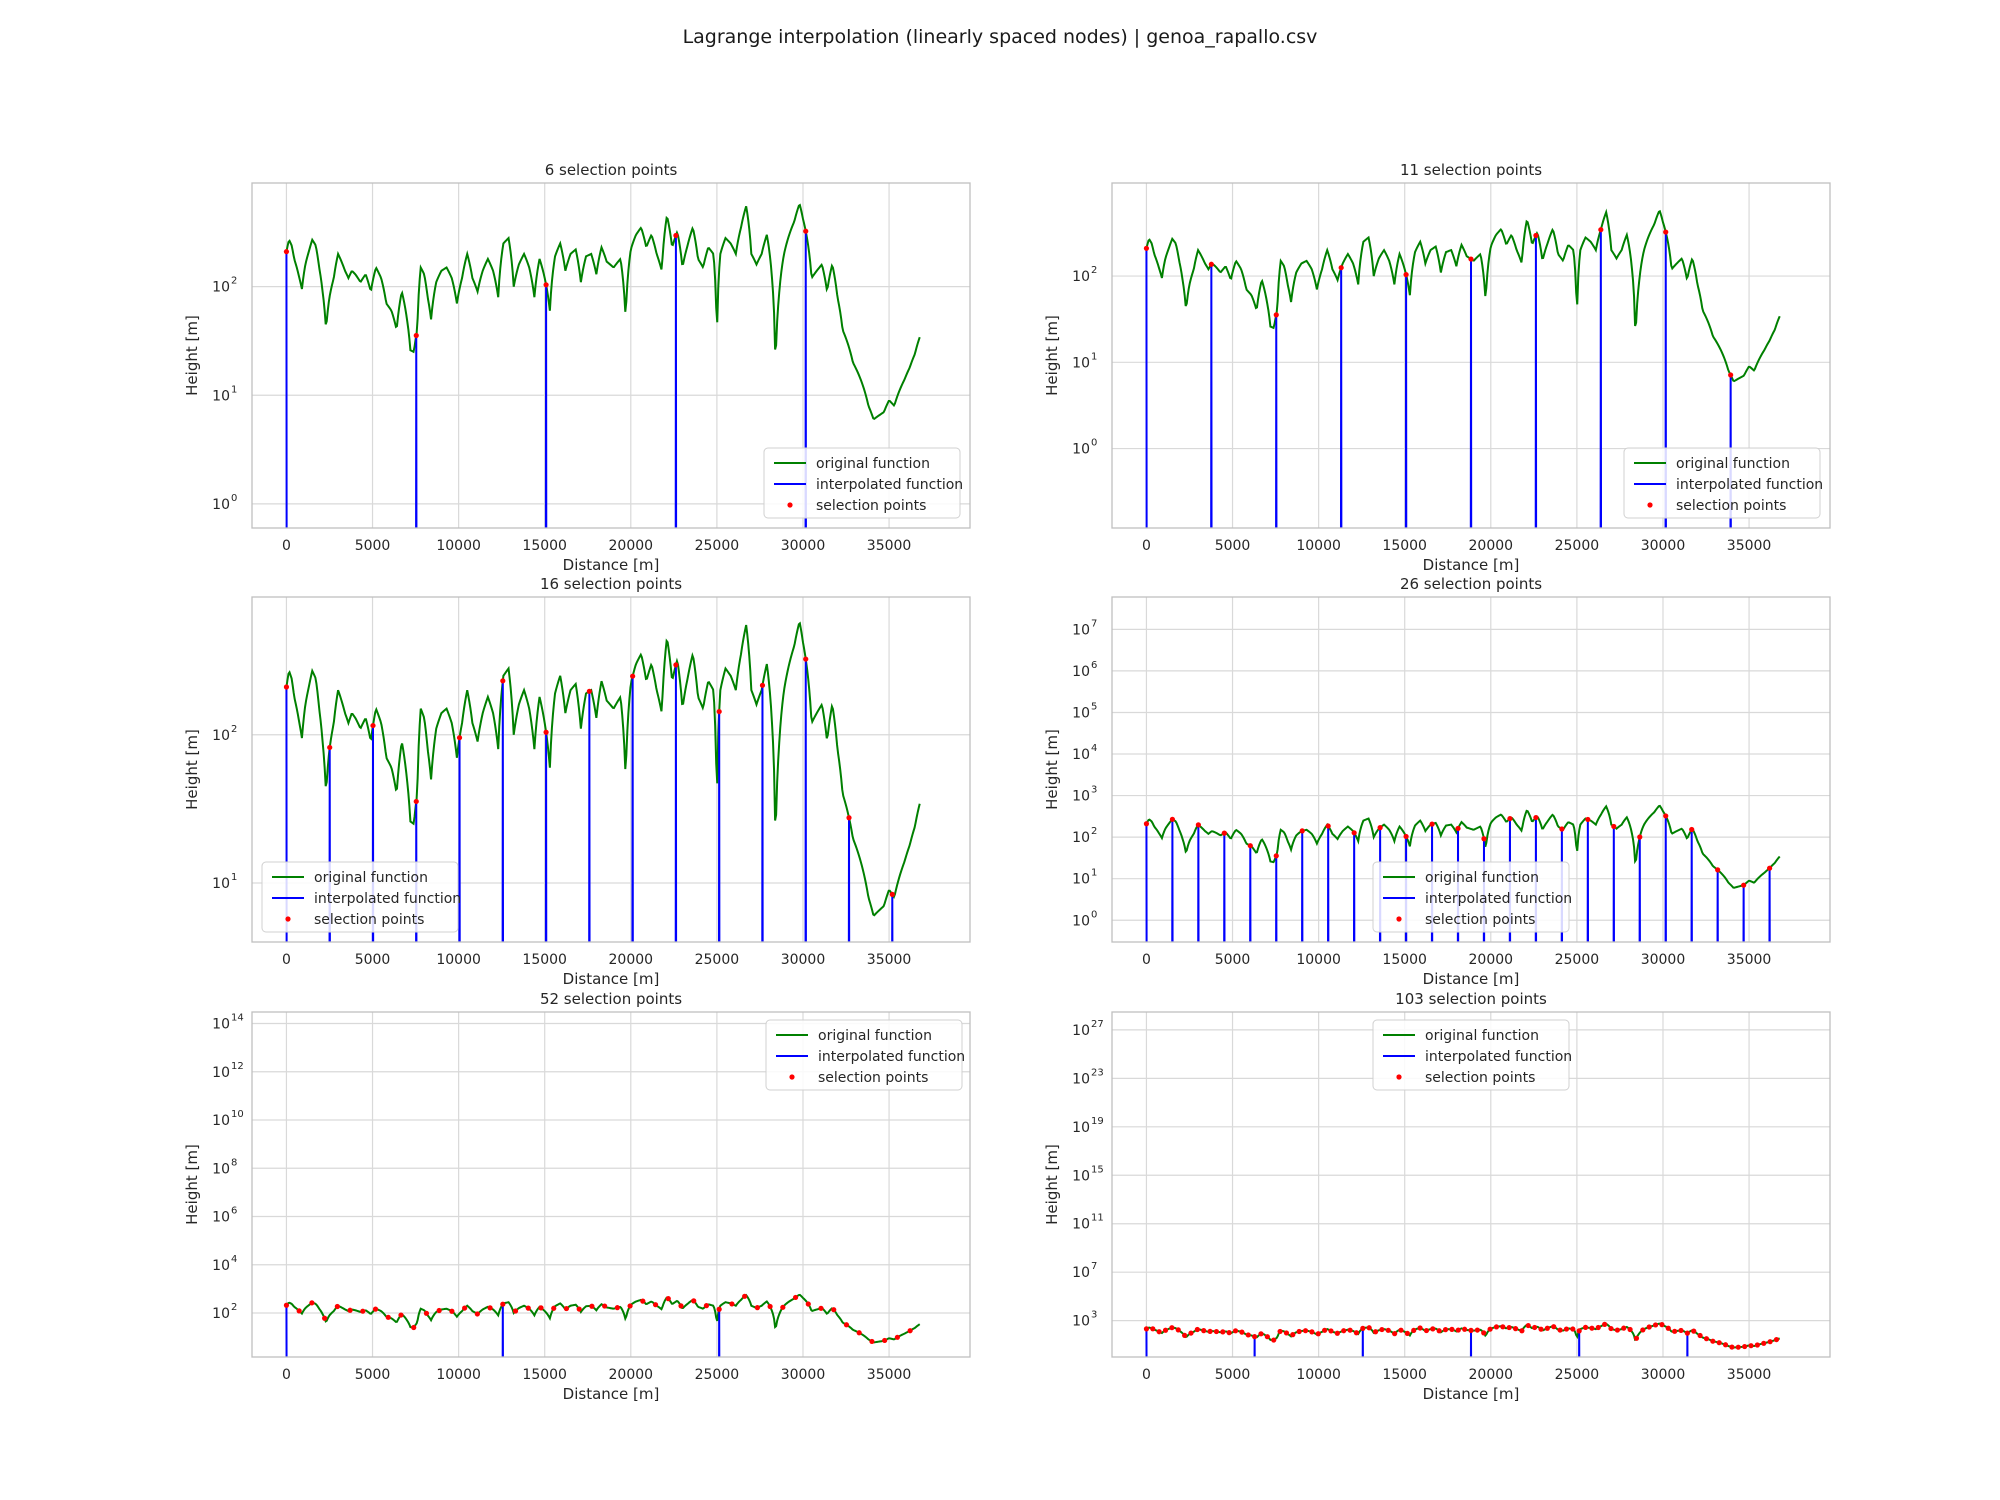 Image resolution: width=2000 pixels, height=1500 pixels. I want to click on y-tick-exponent: 3, so click(1094, 1315).